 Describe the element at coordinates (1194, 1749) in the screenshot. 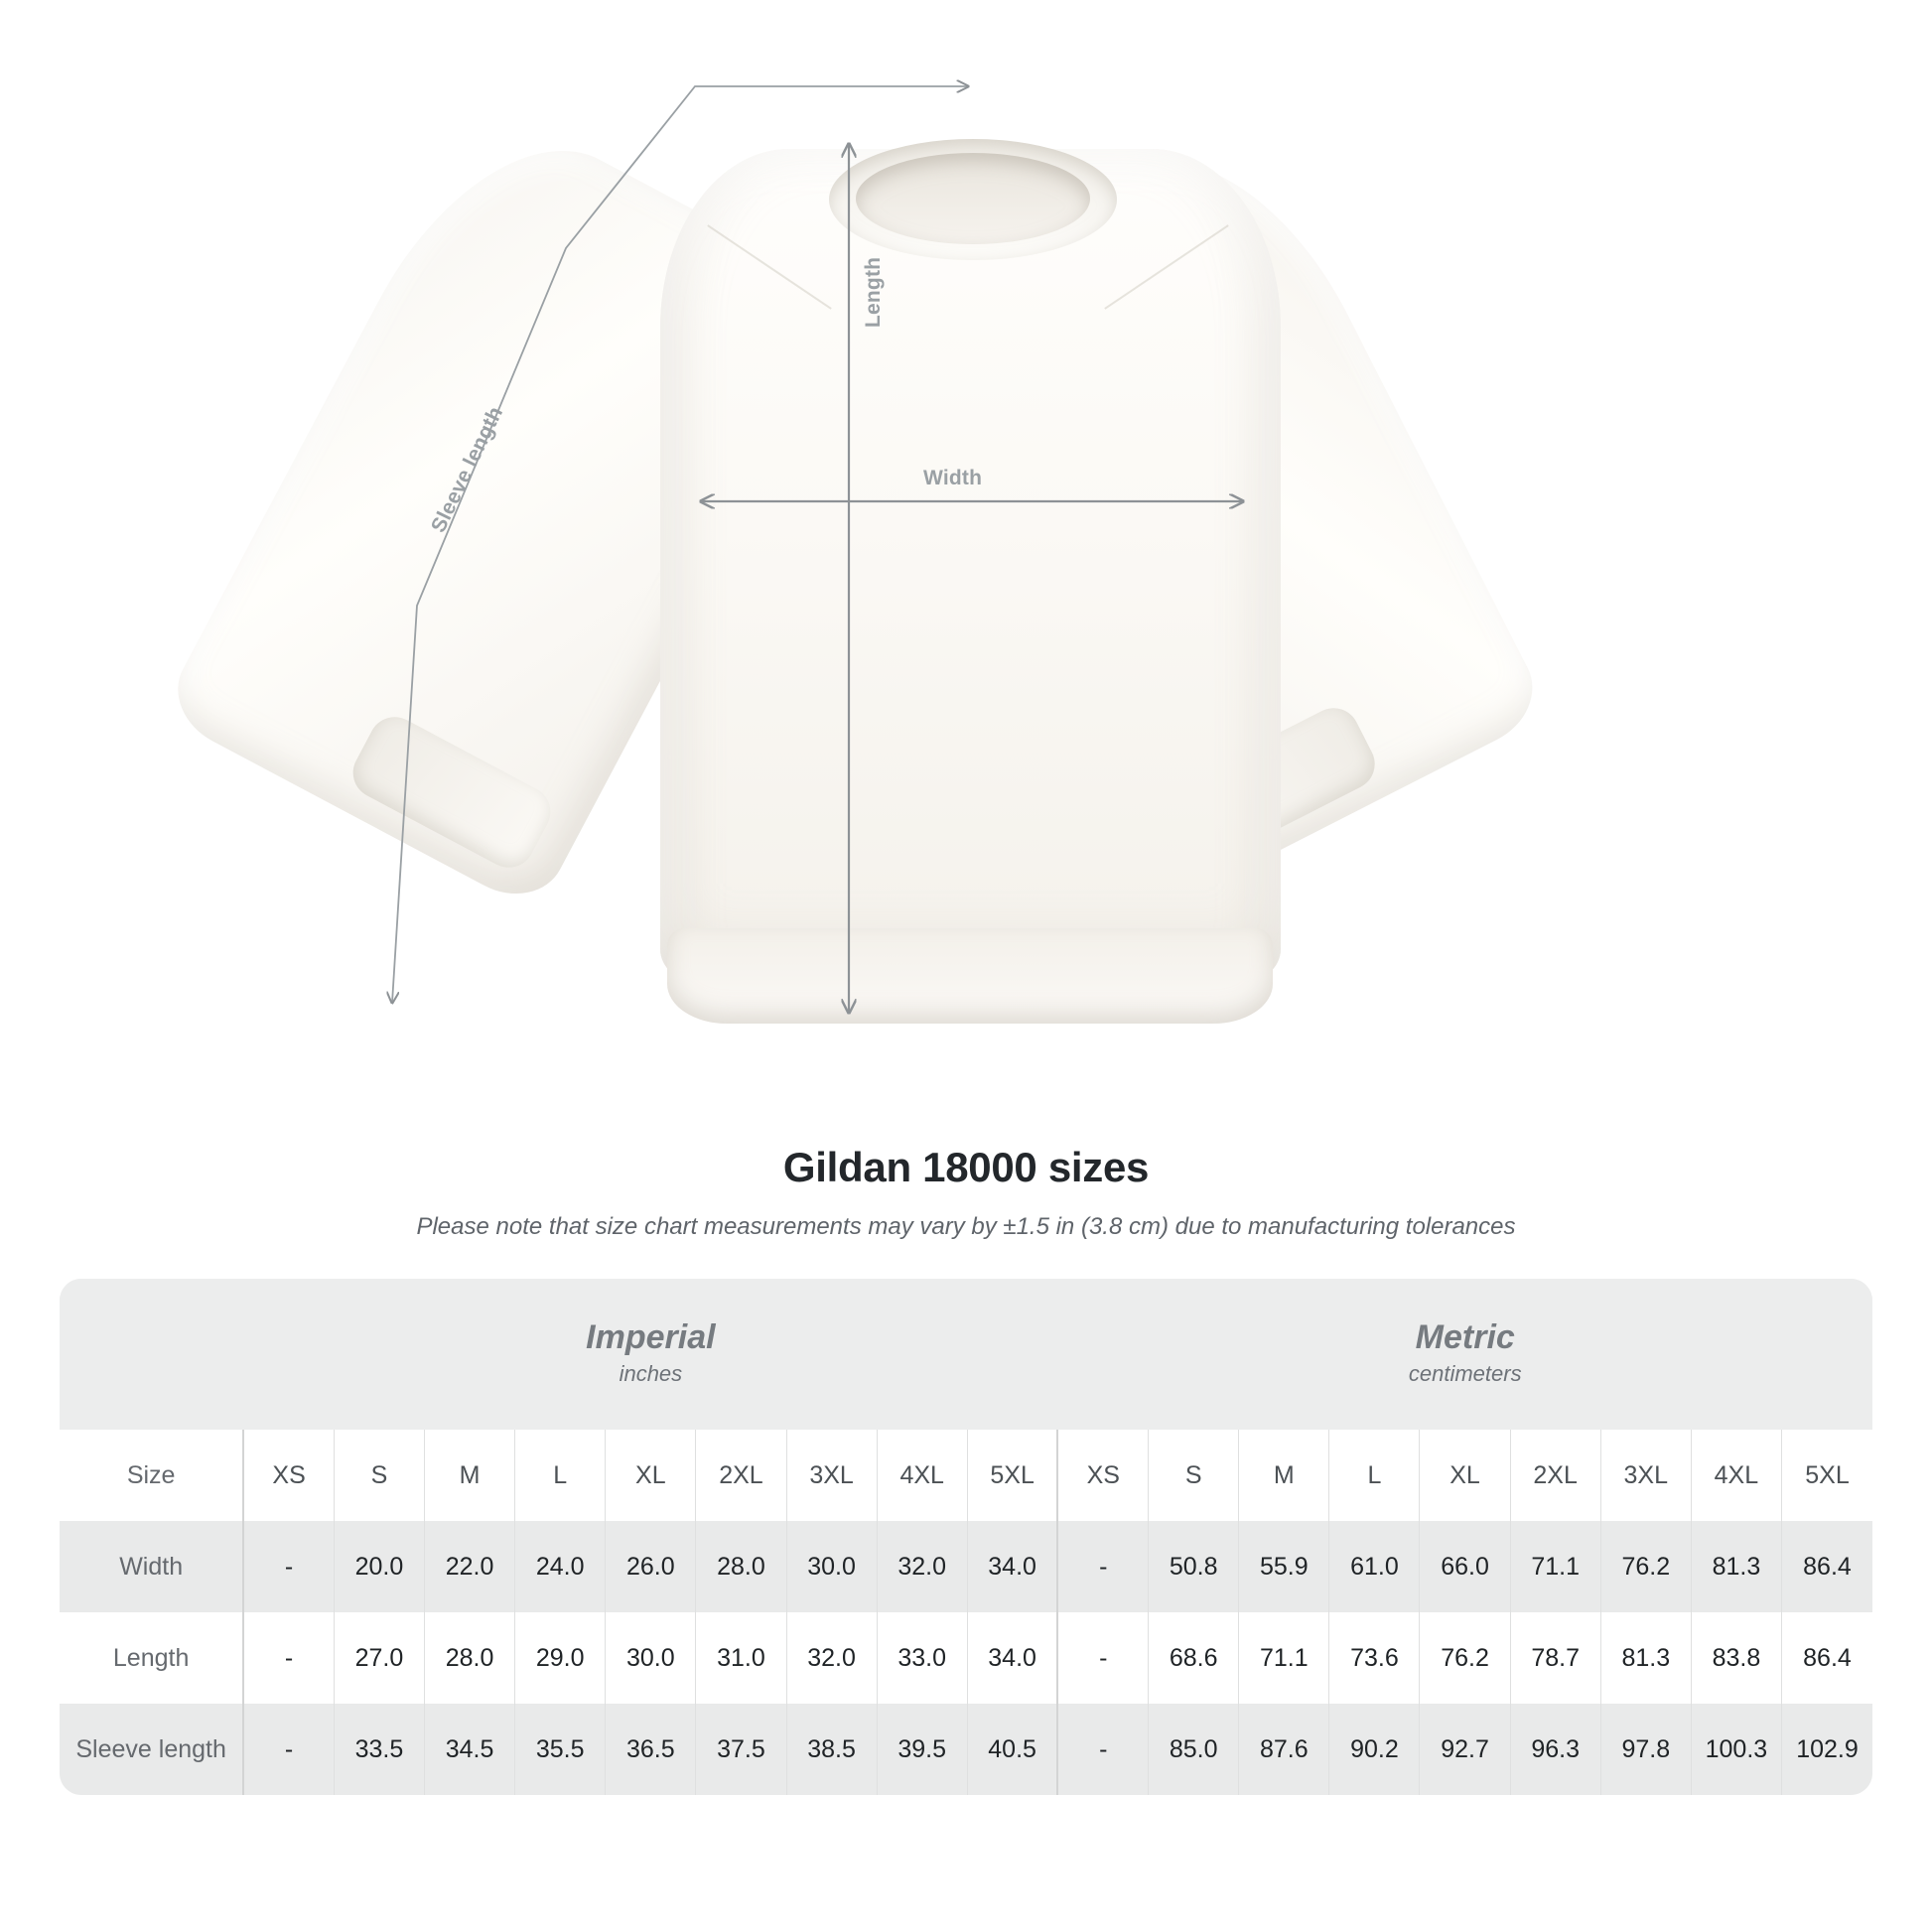

I see `cell-sleeve-length-metric-s: 85.0` at that location.